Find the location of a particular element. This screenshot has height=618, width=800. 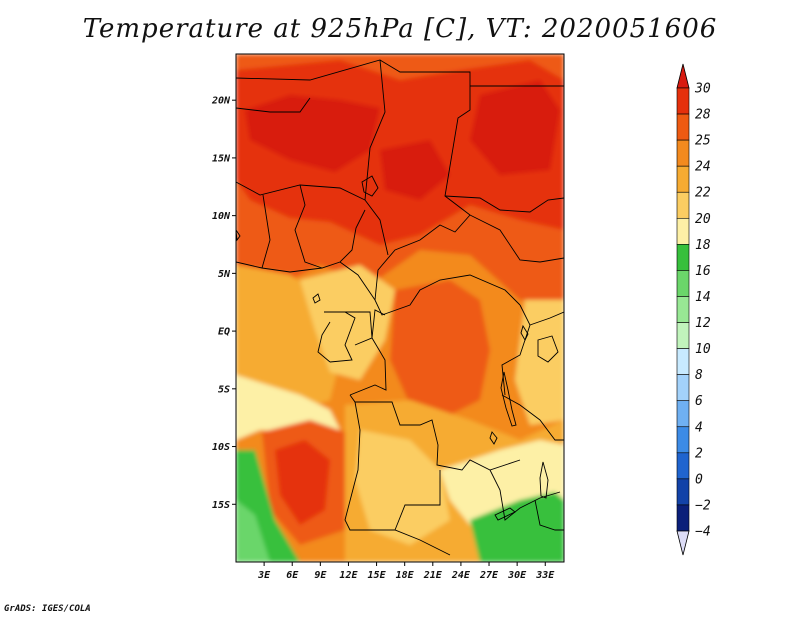

lat-tick-label: 10S is located at coordinates (221, 447).